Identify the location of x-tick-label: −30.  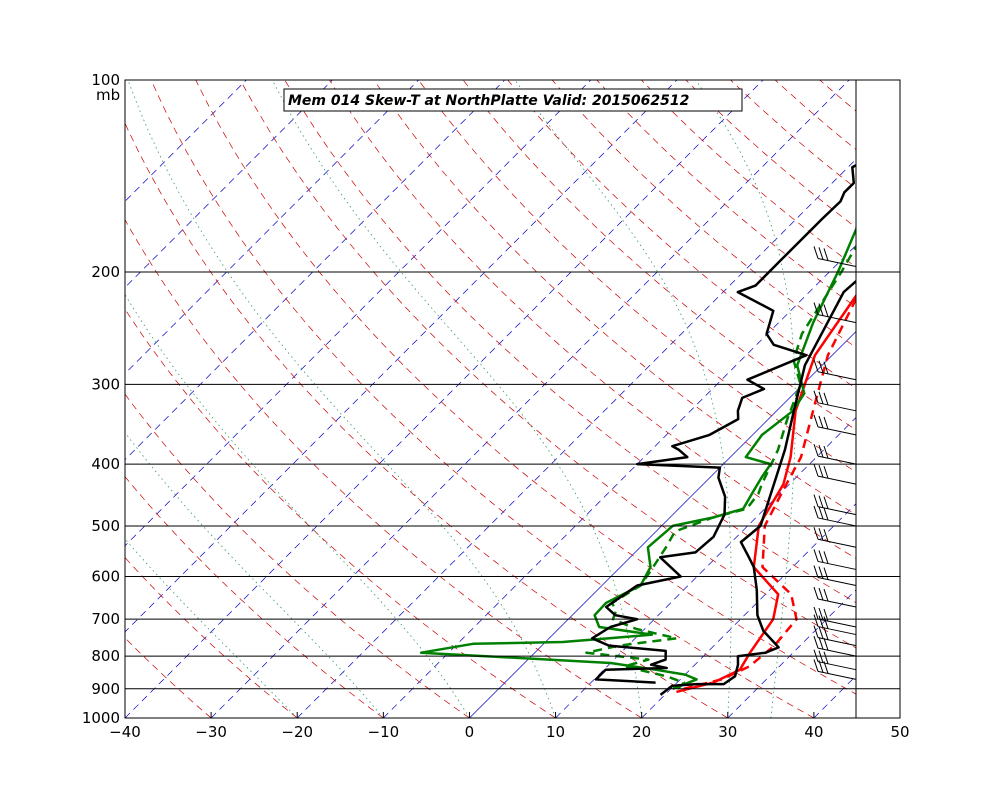
(211, 732).